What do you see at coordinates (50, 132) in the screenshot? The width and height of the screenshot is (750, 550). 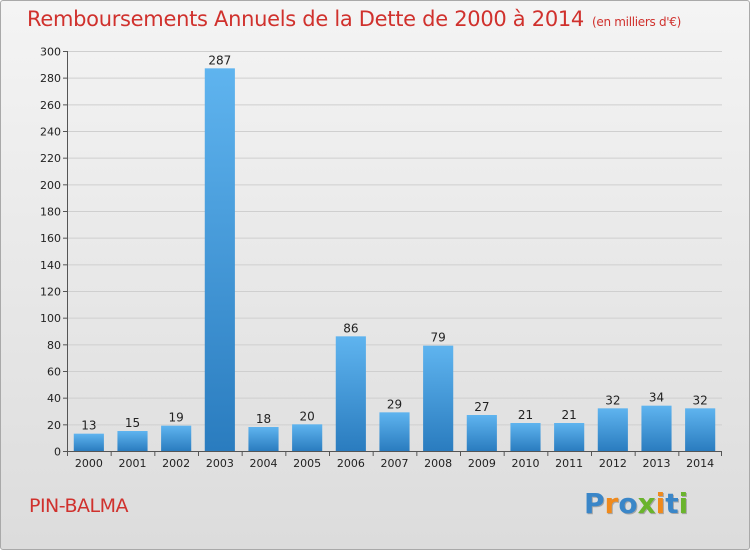 I see `y-tick-label: 240` at bounding box center [50, 132].